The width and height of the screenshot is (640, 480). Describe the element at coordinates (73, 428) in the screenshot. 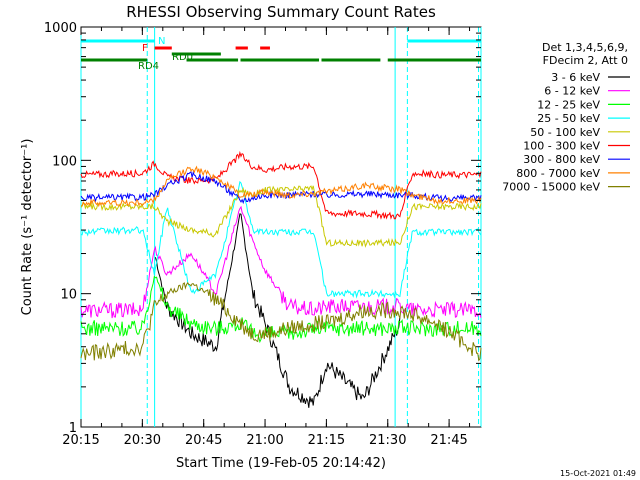

I see `y-tick-label-0: 1` at that location.